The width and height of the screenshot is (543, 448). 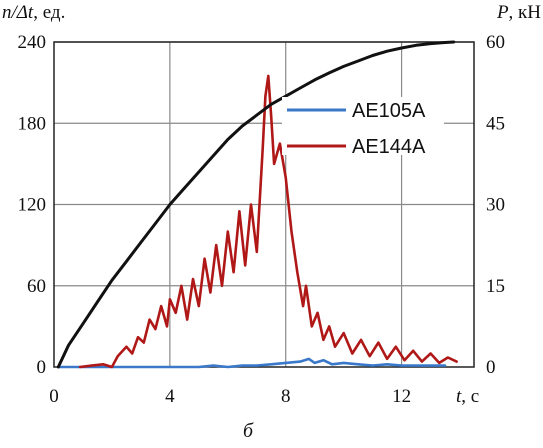 What do you see at coordinates (491, 367) in the screenshot?
I see `y-right-tick-label: 0` at bounding box center [491, 367].